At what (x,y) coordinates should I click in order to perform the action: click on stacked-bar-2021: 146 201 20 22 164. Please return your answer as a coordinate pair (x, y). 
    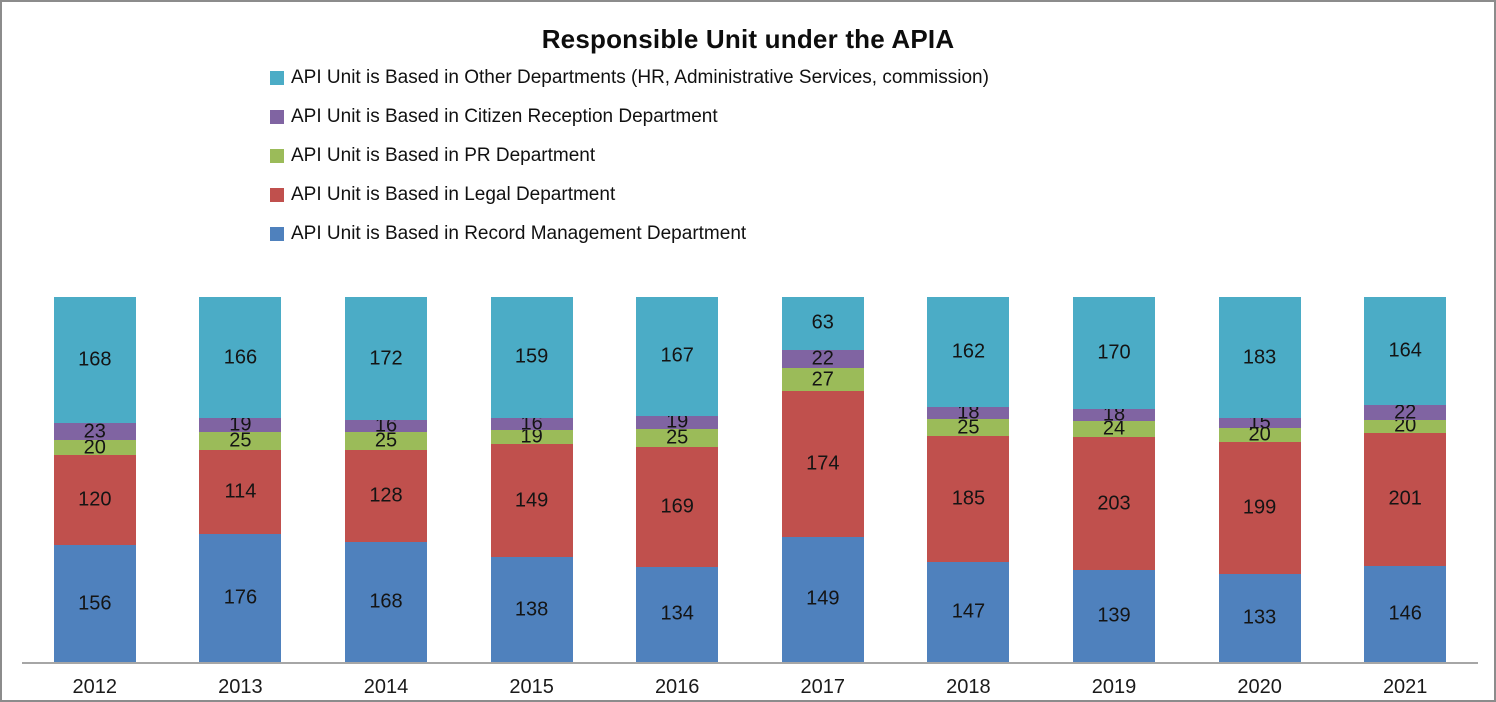
    Looking at the image, I should click on (1405, 479).